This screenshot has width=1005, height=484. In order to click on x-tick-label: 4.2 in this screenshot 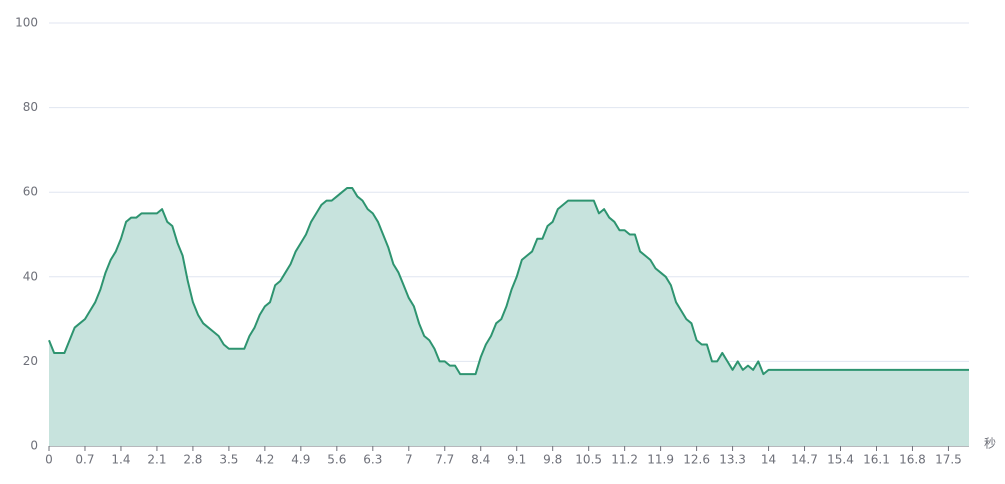, I will do `click(264, 460)`.